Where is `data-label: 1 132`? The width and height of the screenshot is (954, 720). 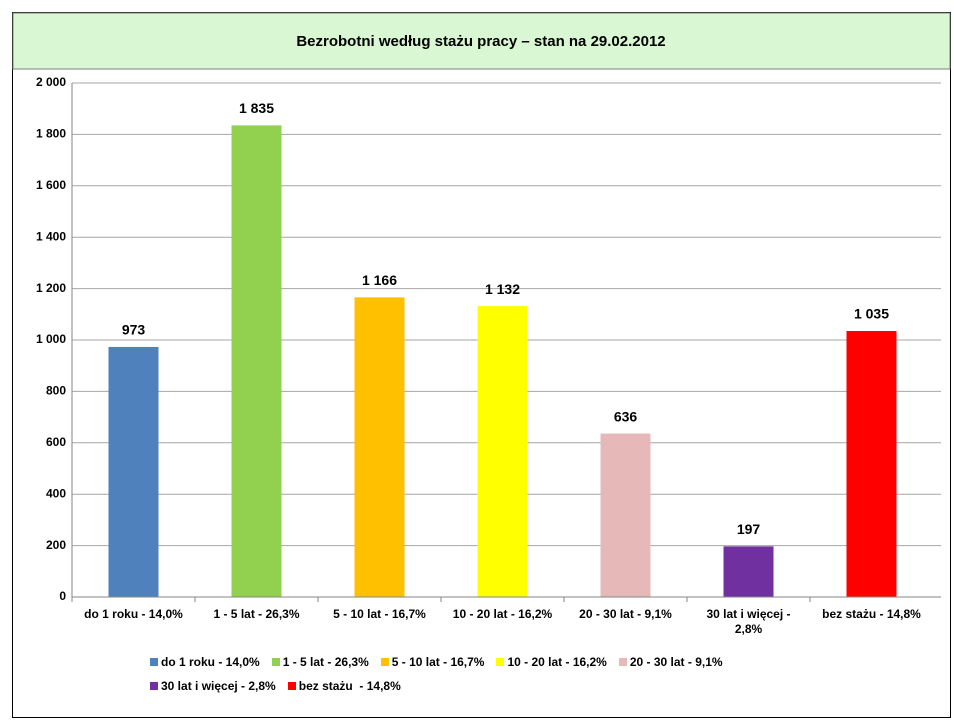 data-label: 1 132 is located at coordinates (502, 289).